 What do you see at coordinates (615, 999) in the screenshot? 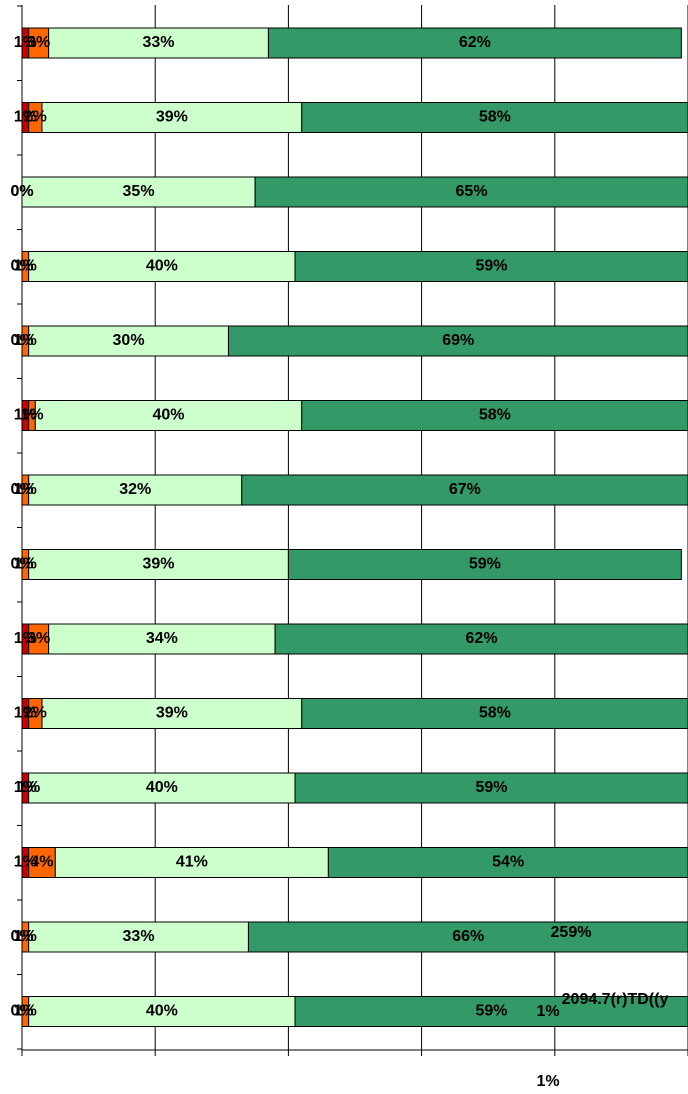
I see `annotation: 2094.7(r)TD((y` at bounding box center [615, 999].